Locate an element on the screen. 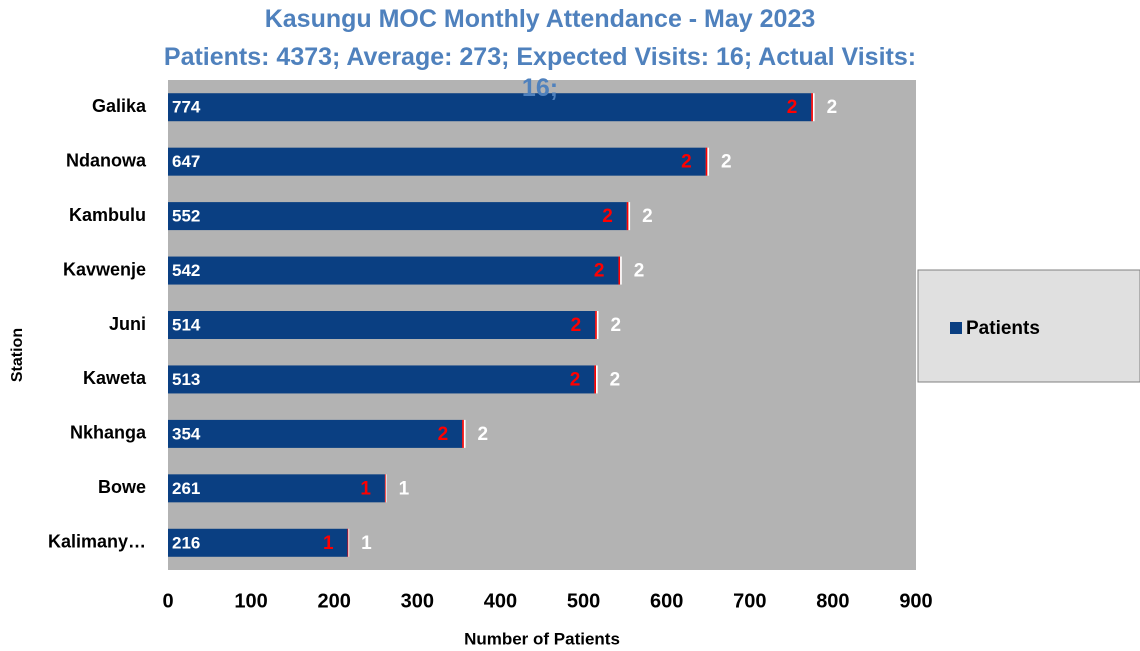 The width and height of the screenshot is (1140, 651). data-label: 514 is located at coordinates (186, 324).